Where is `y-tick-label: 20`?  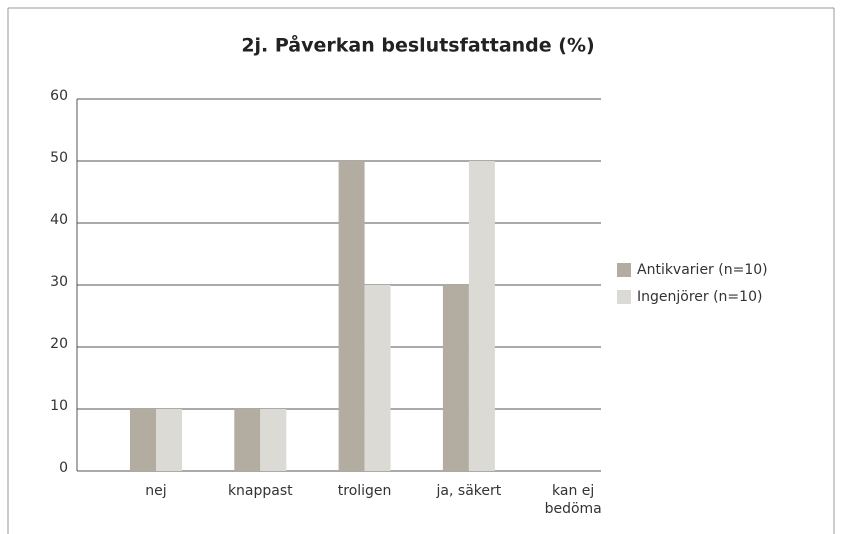 y-tick-label: 20 is located at coordinates (59, 344).